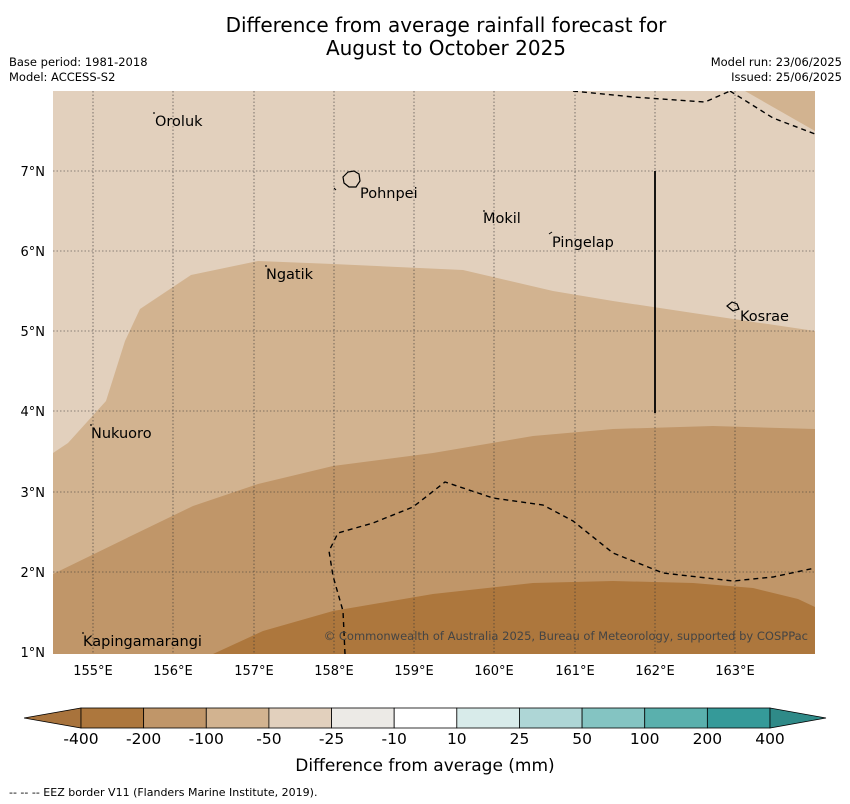 This screenshot has width=850, height=804. What do you see at coordinates (446, 48) in the screenshot?
I see `title-line-2: August to October 2025` at bounding box center [446, 48].